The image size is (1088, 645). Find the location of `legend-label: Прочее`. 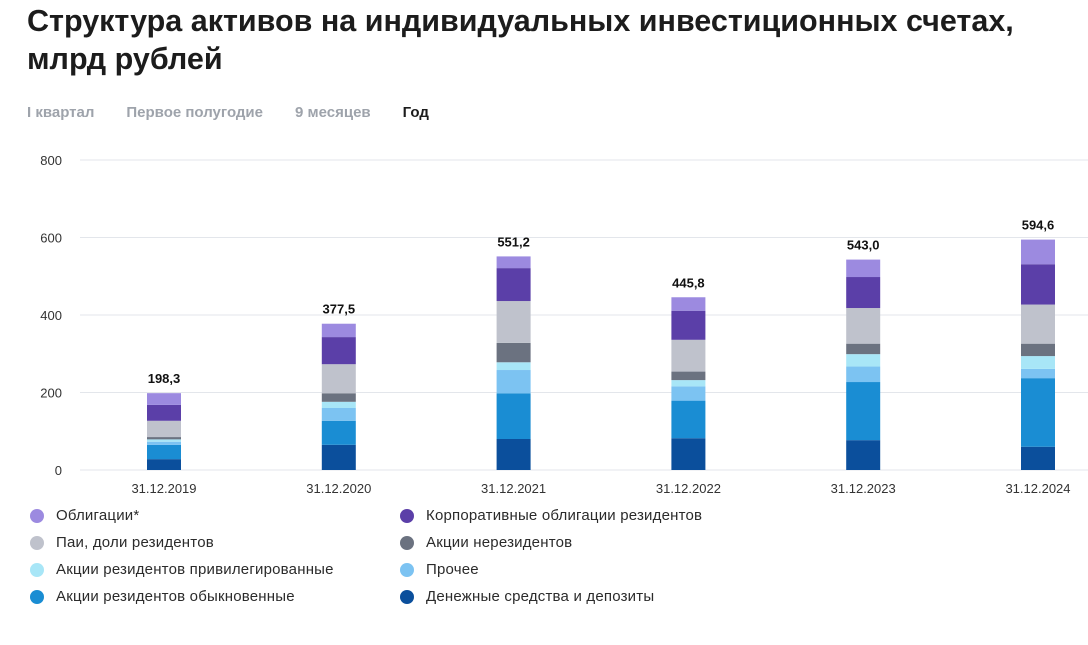

legend-label: Прочее is located at coordinates (452, 569).